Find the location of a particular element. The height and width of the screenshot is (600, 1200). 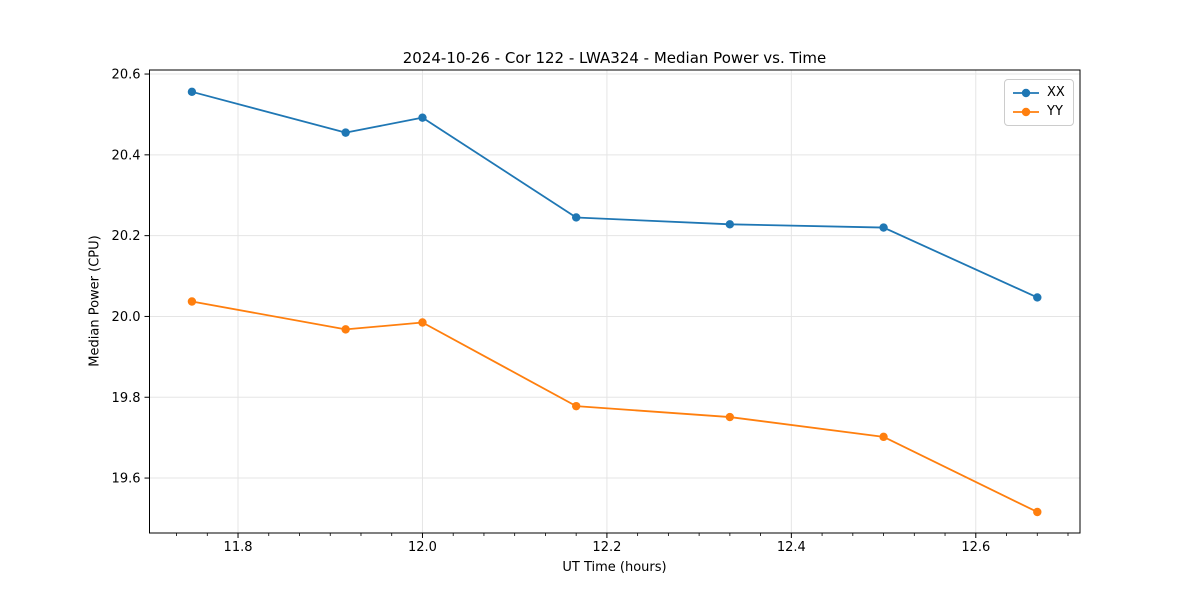

x-axis-label: UT Time (hours) is located at coordinates (614, 567).